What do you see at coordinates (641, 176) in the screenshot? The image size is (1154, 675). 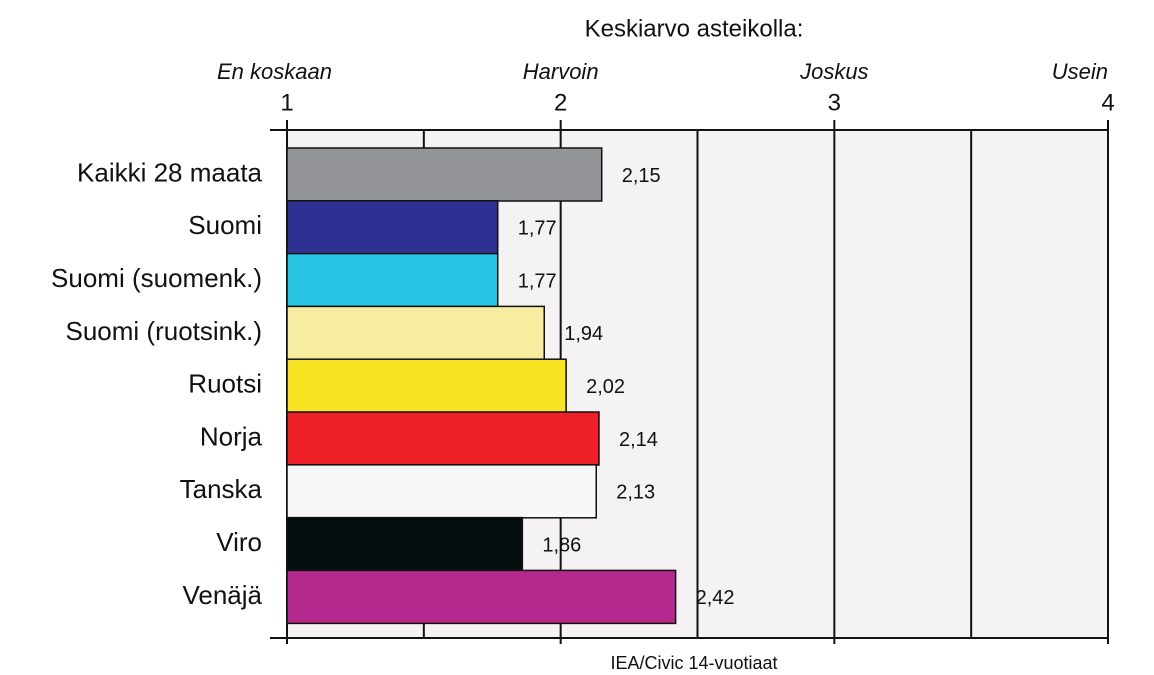 I see `value-label: 2,15` at bounding box center [641, 176].